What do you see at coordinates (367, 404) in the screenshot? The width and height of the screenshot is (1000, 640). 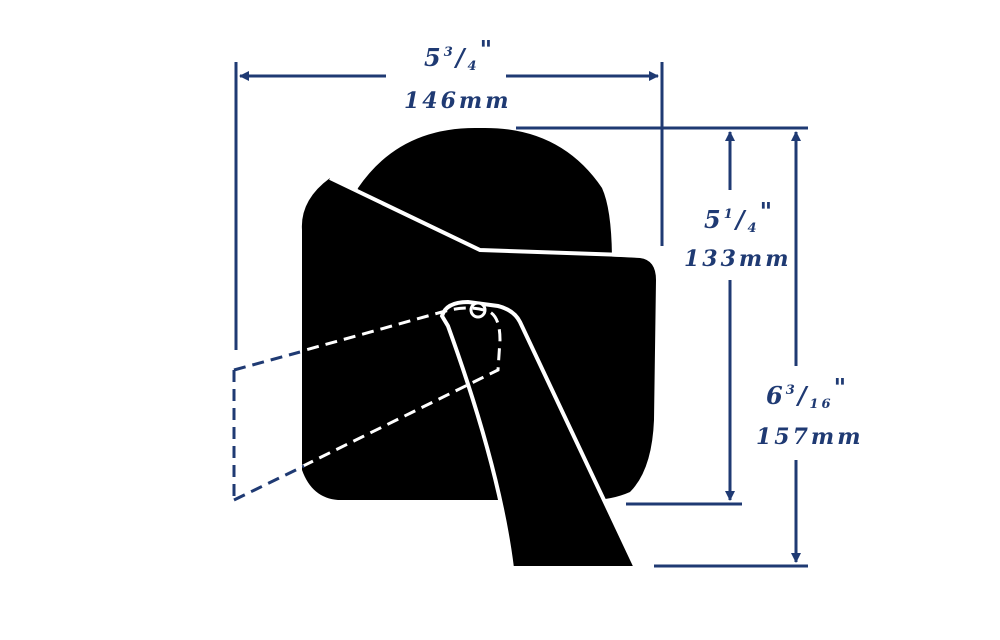 I see `tilt-bracket-dashed-outline` at bounding box center [367, 404].